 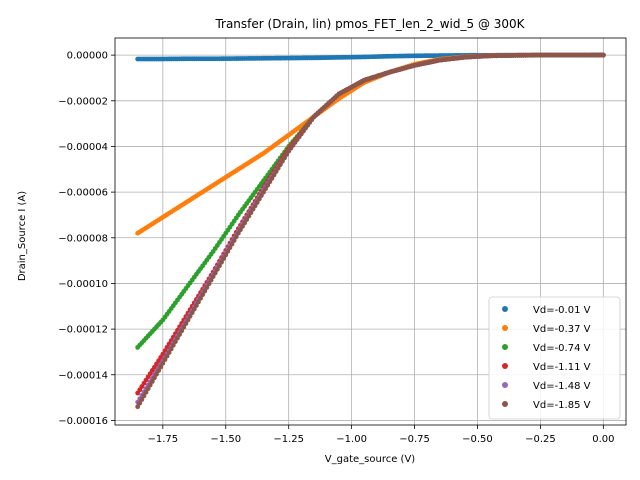 I want to click on legend-label: Vd=-1.11 V, so click(x=562, y=367).